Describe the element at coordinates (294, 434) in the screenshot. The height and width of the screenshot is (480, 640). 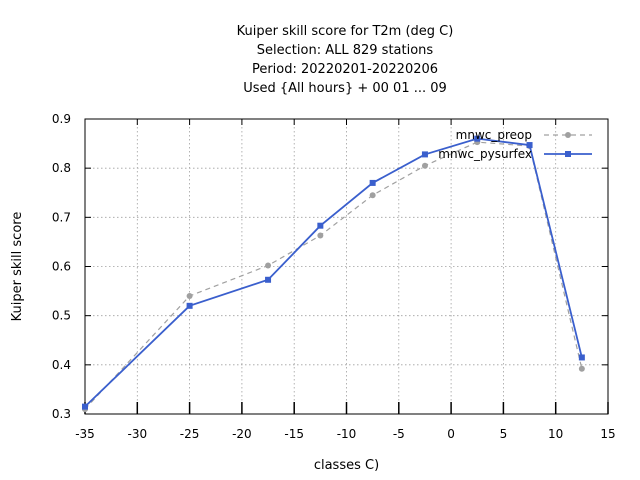
I see `x-tick-label-4: -15` at that location.